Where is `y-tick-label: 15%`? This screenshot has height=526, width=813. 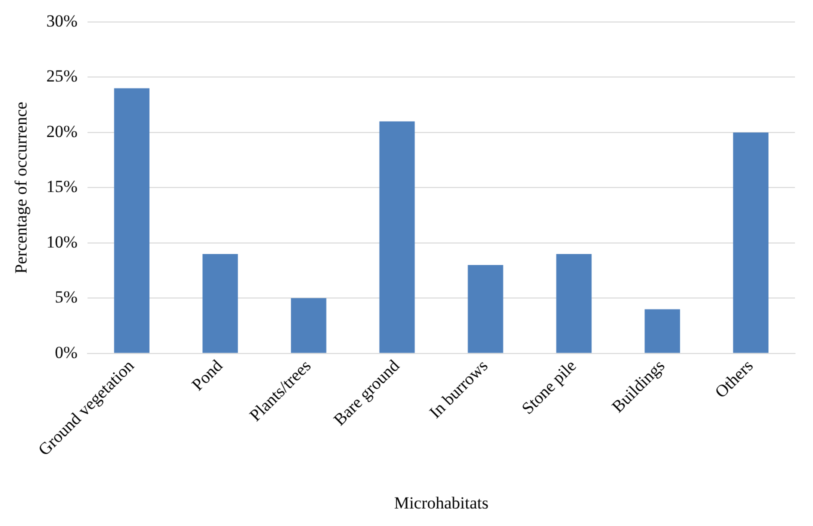 y-tick-label: 15% is located at coordinates (62, 186).